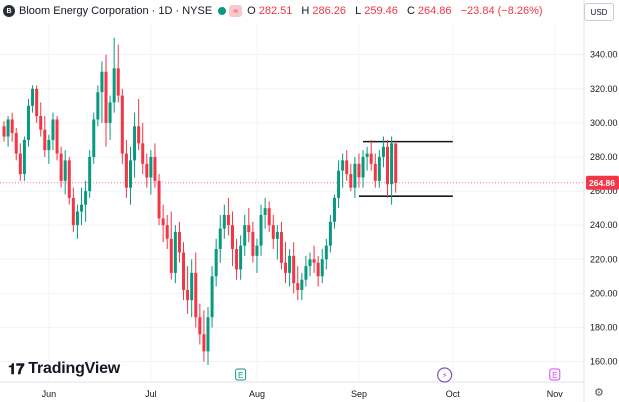 This screenshot has width=619, height=402. I want to click on tradingview-logo: 𝟏𝟕 TradingView, so click(64, 369).